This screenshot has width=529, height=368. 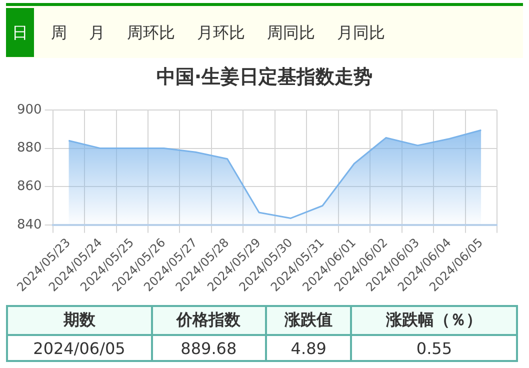 I want to click on text: 期数, so click(x=79, y=320).